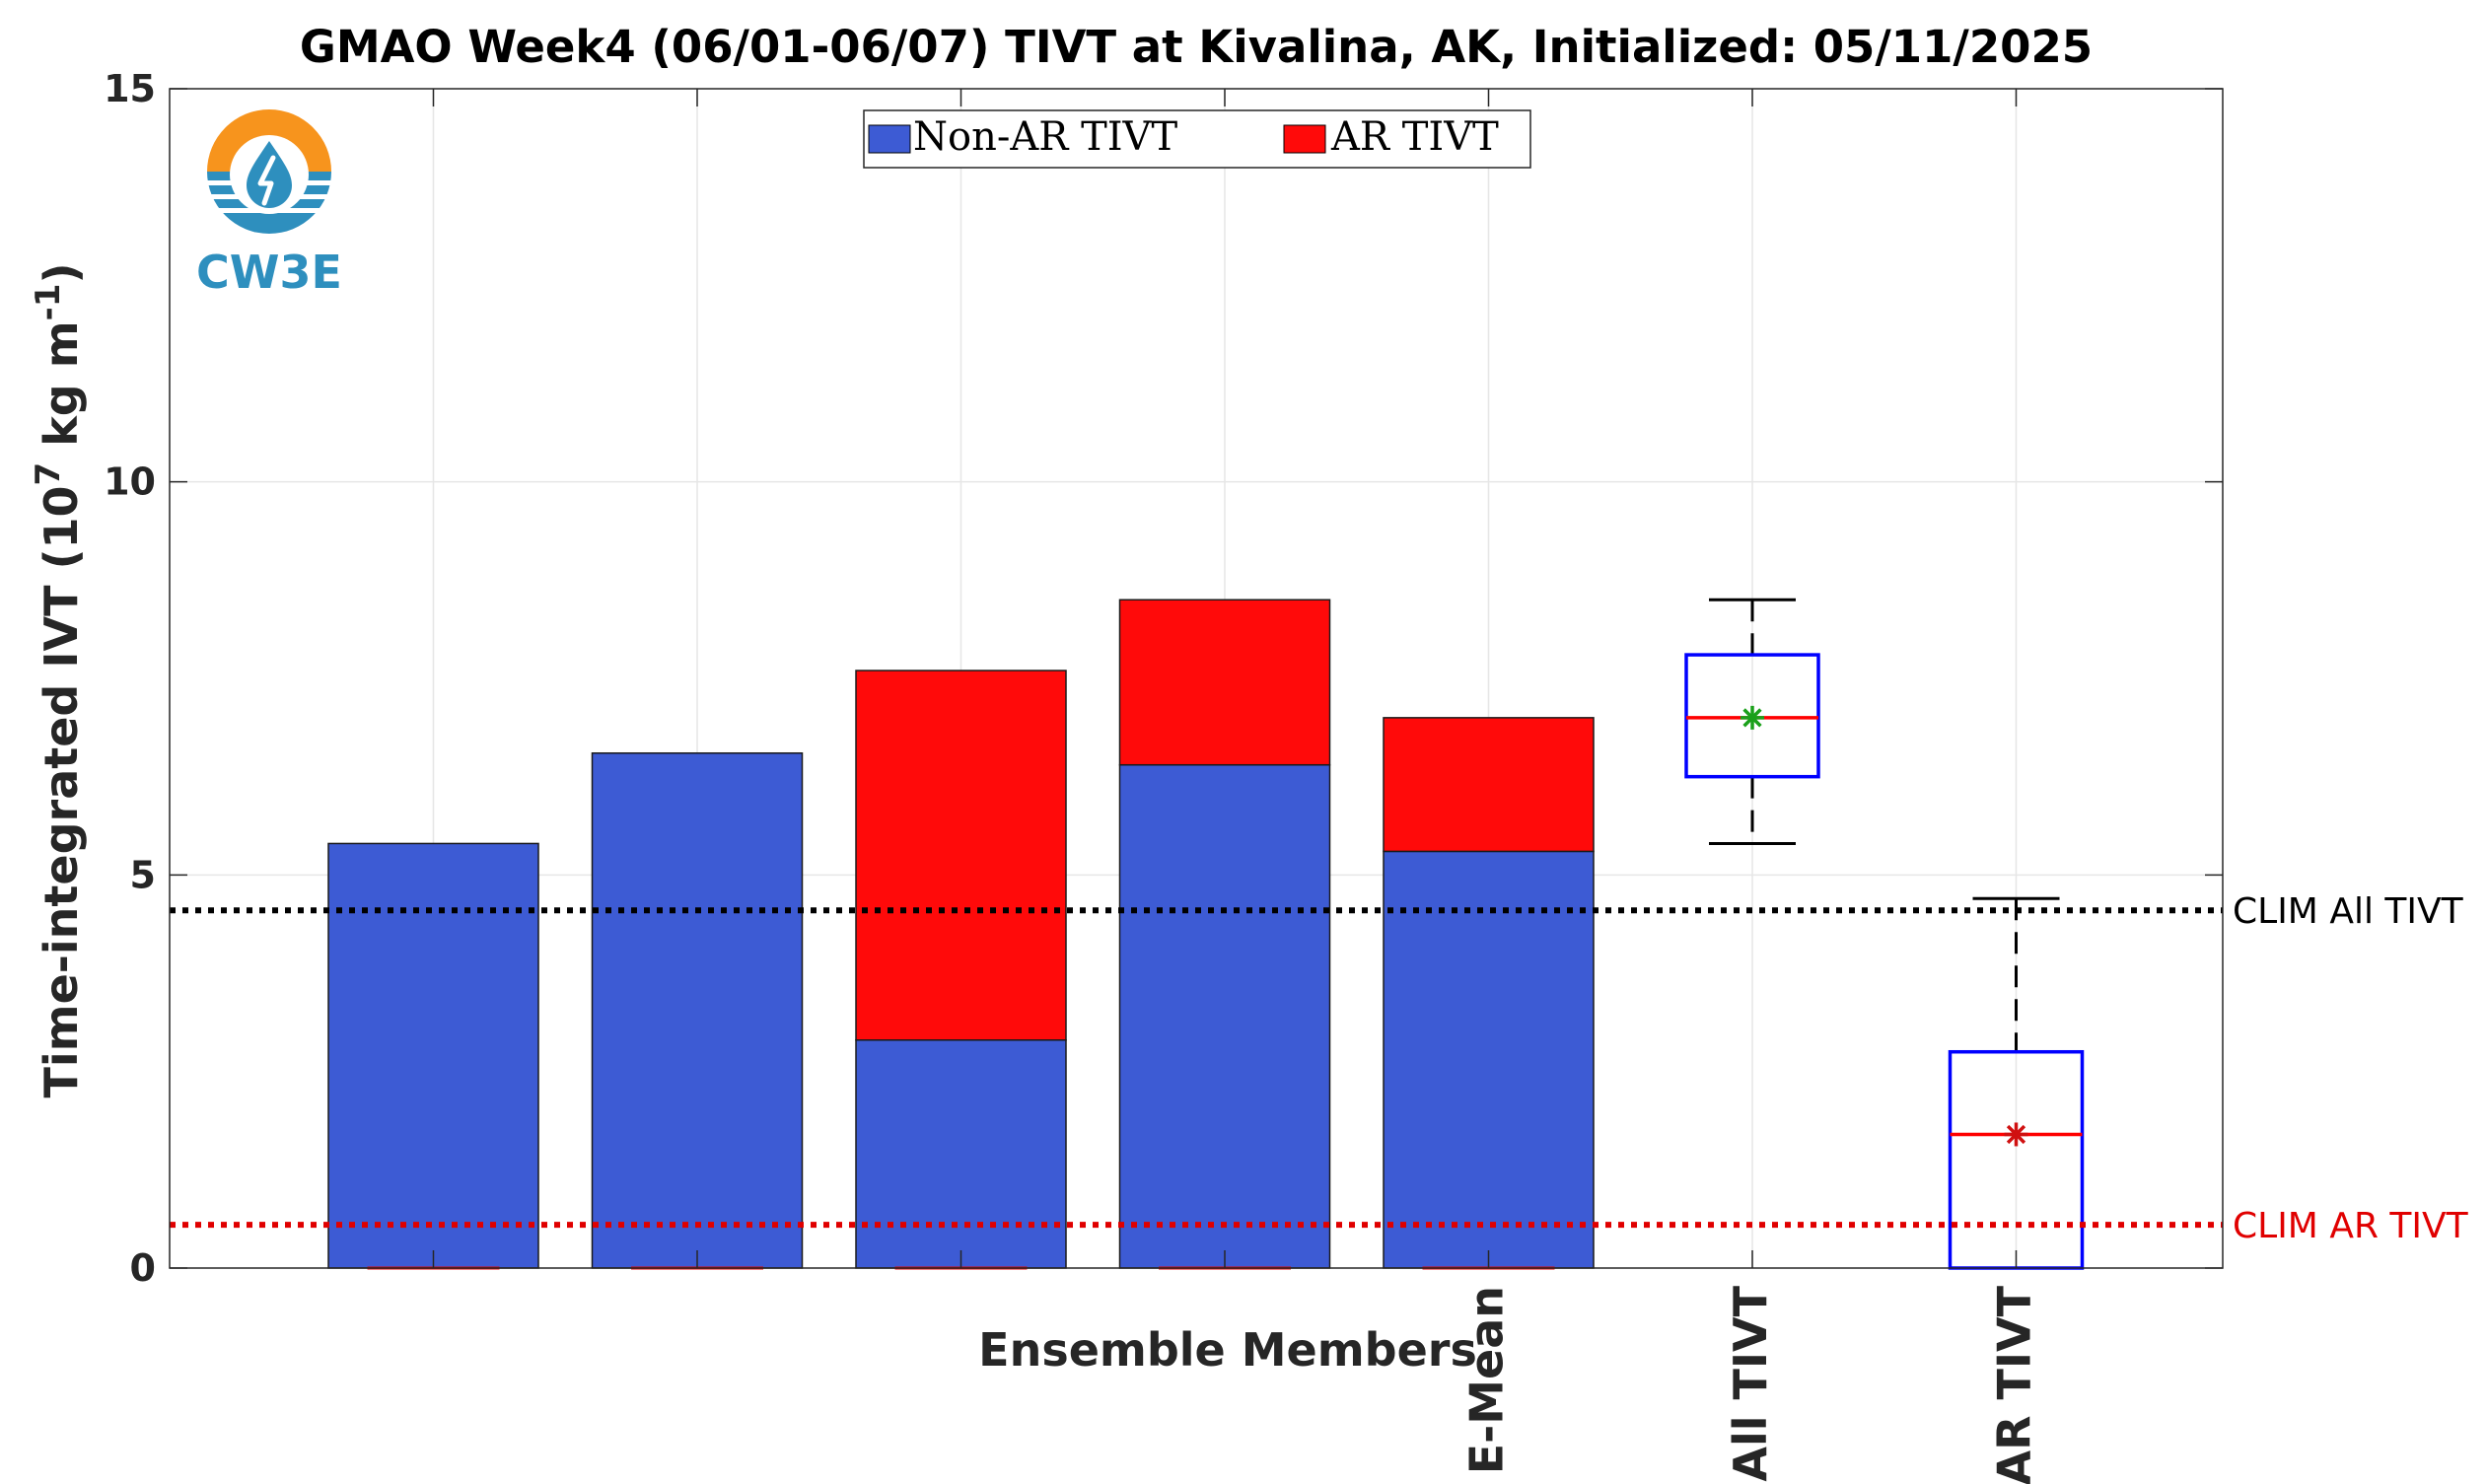 Image resolution: width=2487 pixels, height=1484 pixels. What do you see at coordinates (143, 874) in the screenshot?
I see `y-tick-label: 5` at bounding box center [143, 874].